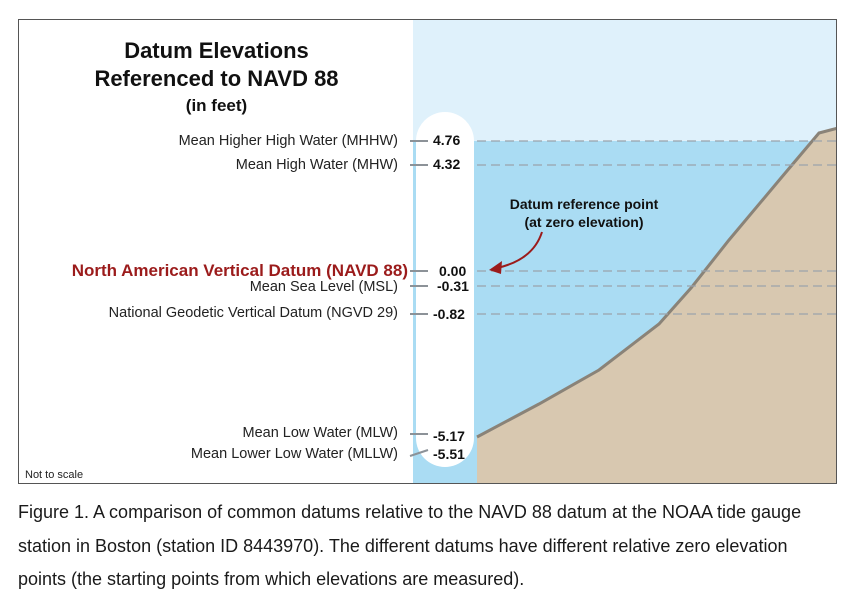 Image resolution: width=852 pixels, height=609 pixels. I want to click on mhw-value: 4.32, so click(447, 164).